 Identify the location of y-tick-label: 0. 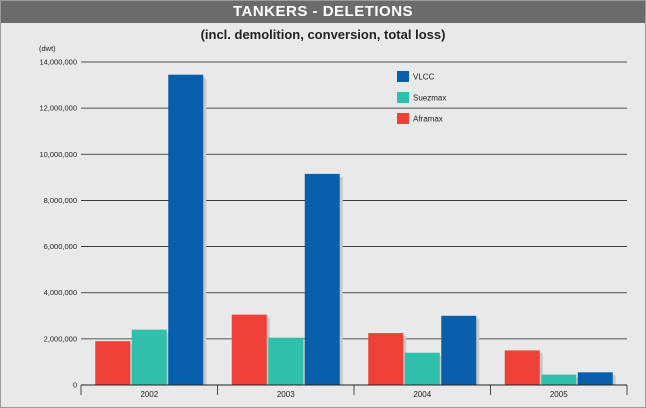
(75, 385).